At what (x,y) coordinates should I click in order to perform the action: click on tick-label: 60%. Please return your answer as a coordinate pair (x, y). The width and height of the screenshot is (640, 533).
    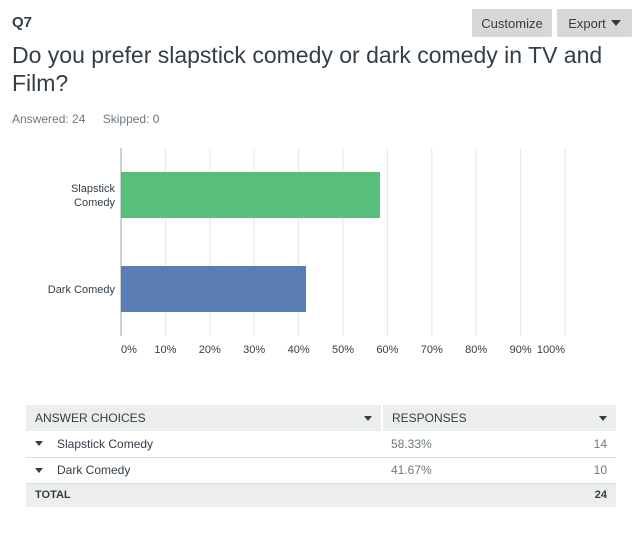
    Looking at the image, I should click on (387, 350).